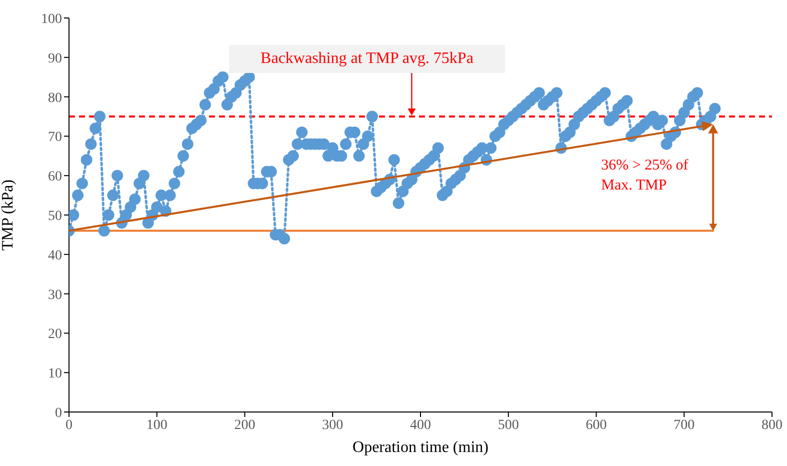 The width and height of the screenshot is (787, 466). Describe the element at coordinates (55, 98) in the screenshot. I see `y-tick-label: 80` at that location.